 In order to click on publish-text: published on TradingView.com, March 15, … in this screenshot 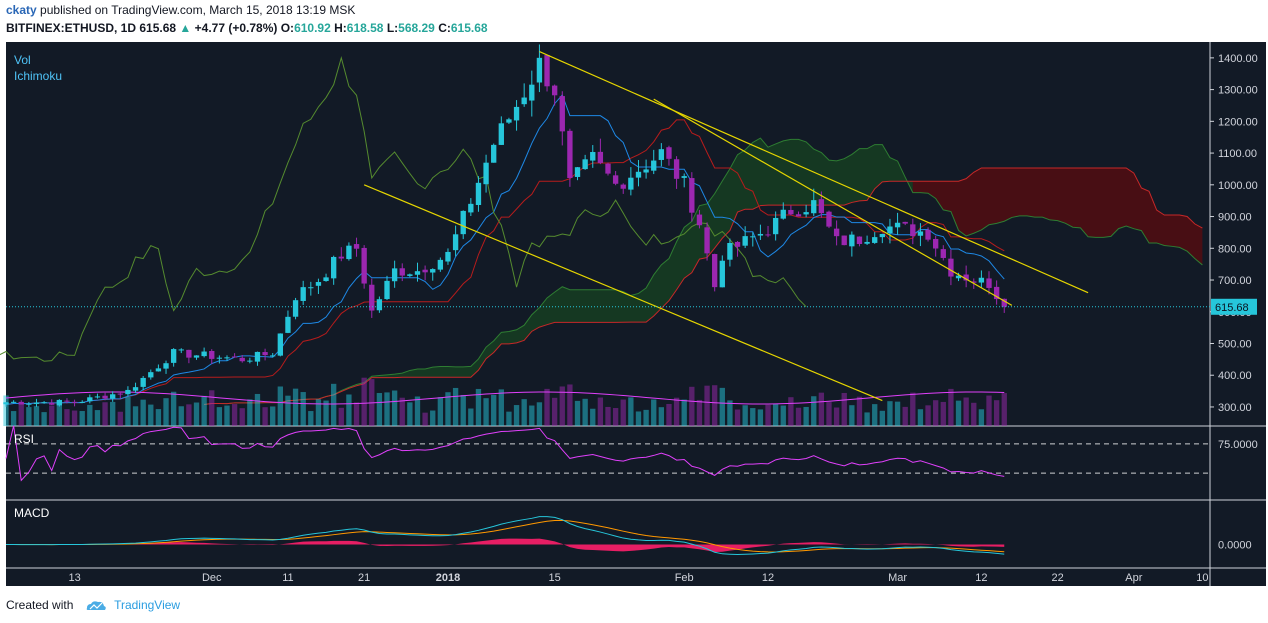, I will do `click(198, 10)`.